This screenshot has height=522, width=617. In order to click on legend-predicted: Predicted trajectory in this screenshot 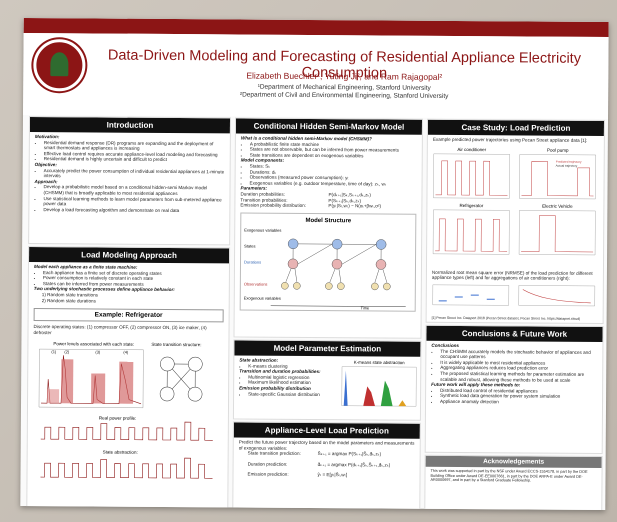, I will do `click(569, 161)`.